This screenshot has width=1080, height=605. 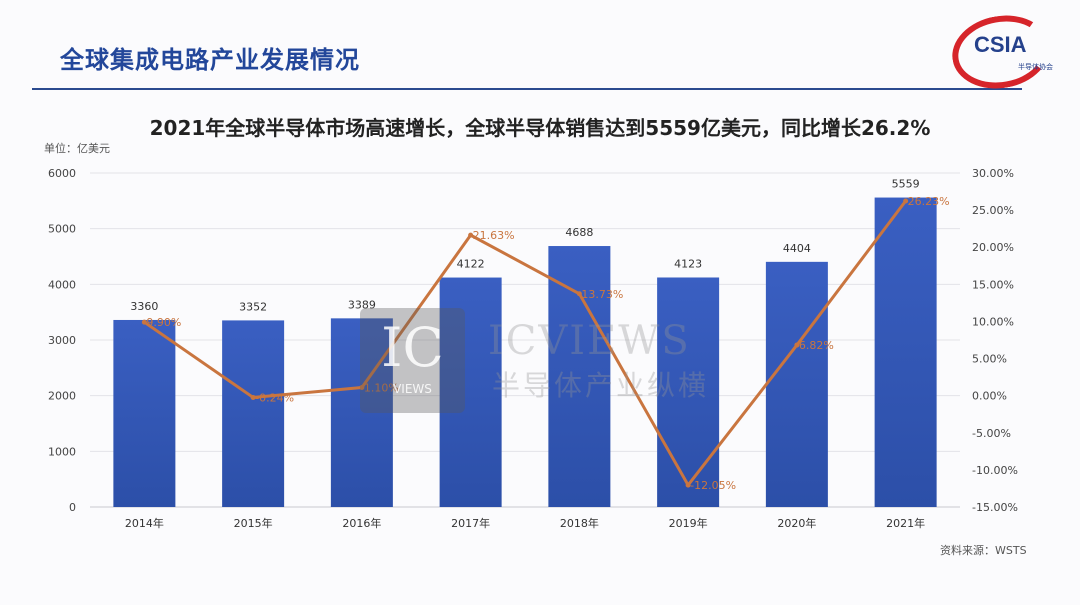 I want to click on bar-value-label: 3360, so click(x=144, y=306).